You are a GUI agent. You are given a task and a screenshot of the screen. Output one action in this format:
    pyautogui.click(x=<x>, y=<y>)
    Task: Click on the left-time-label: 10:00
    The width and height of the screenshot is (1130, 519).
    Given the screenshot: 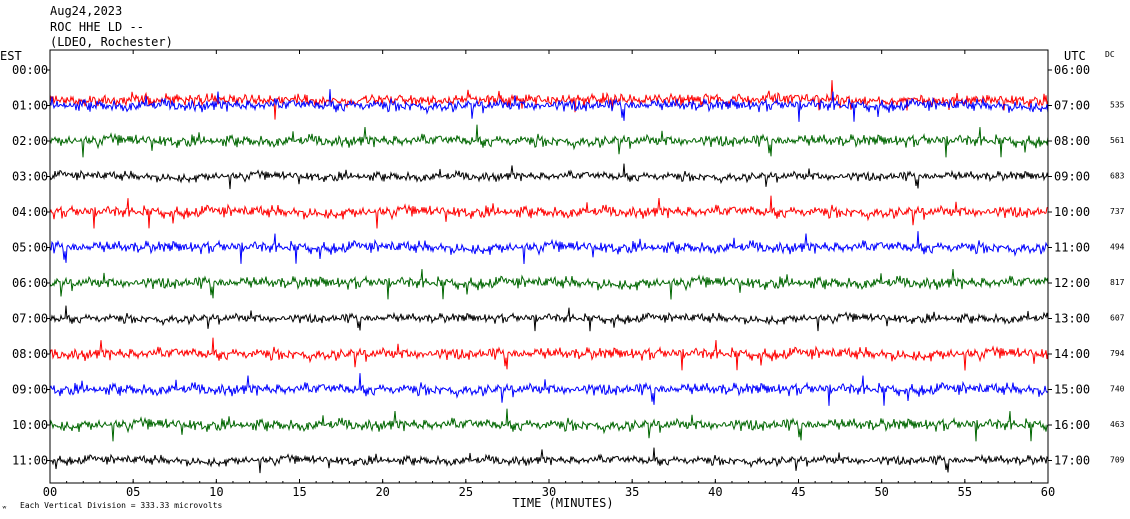 What is the action you would take?
    pyautogui.click(x=30, y=425)
    